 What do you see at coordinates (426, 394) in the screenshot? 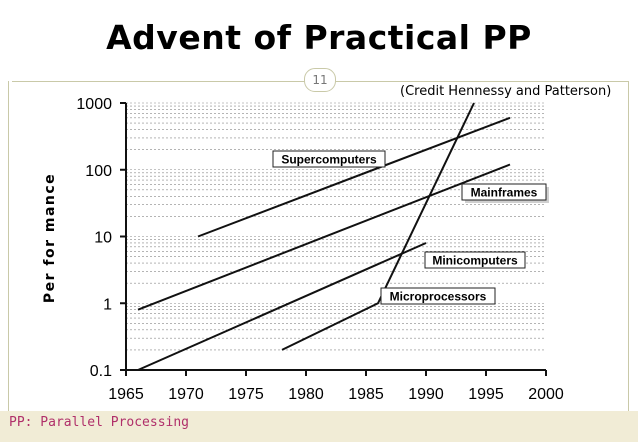
I see `x-tick-label: 1990` at bounding box center [426, 394].